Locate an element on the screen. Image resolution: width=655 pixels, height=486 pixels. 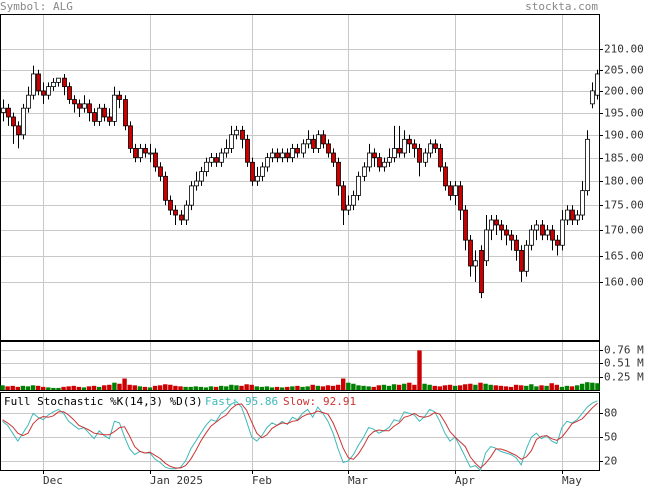
y-tick-label: 50 is located at coordinates (610, 437).